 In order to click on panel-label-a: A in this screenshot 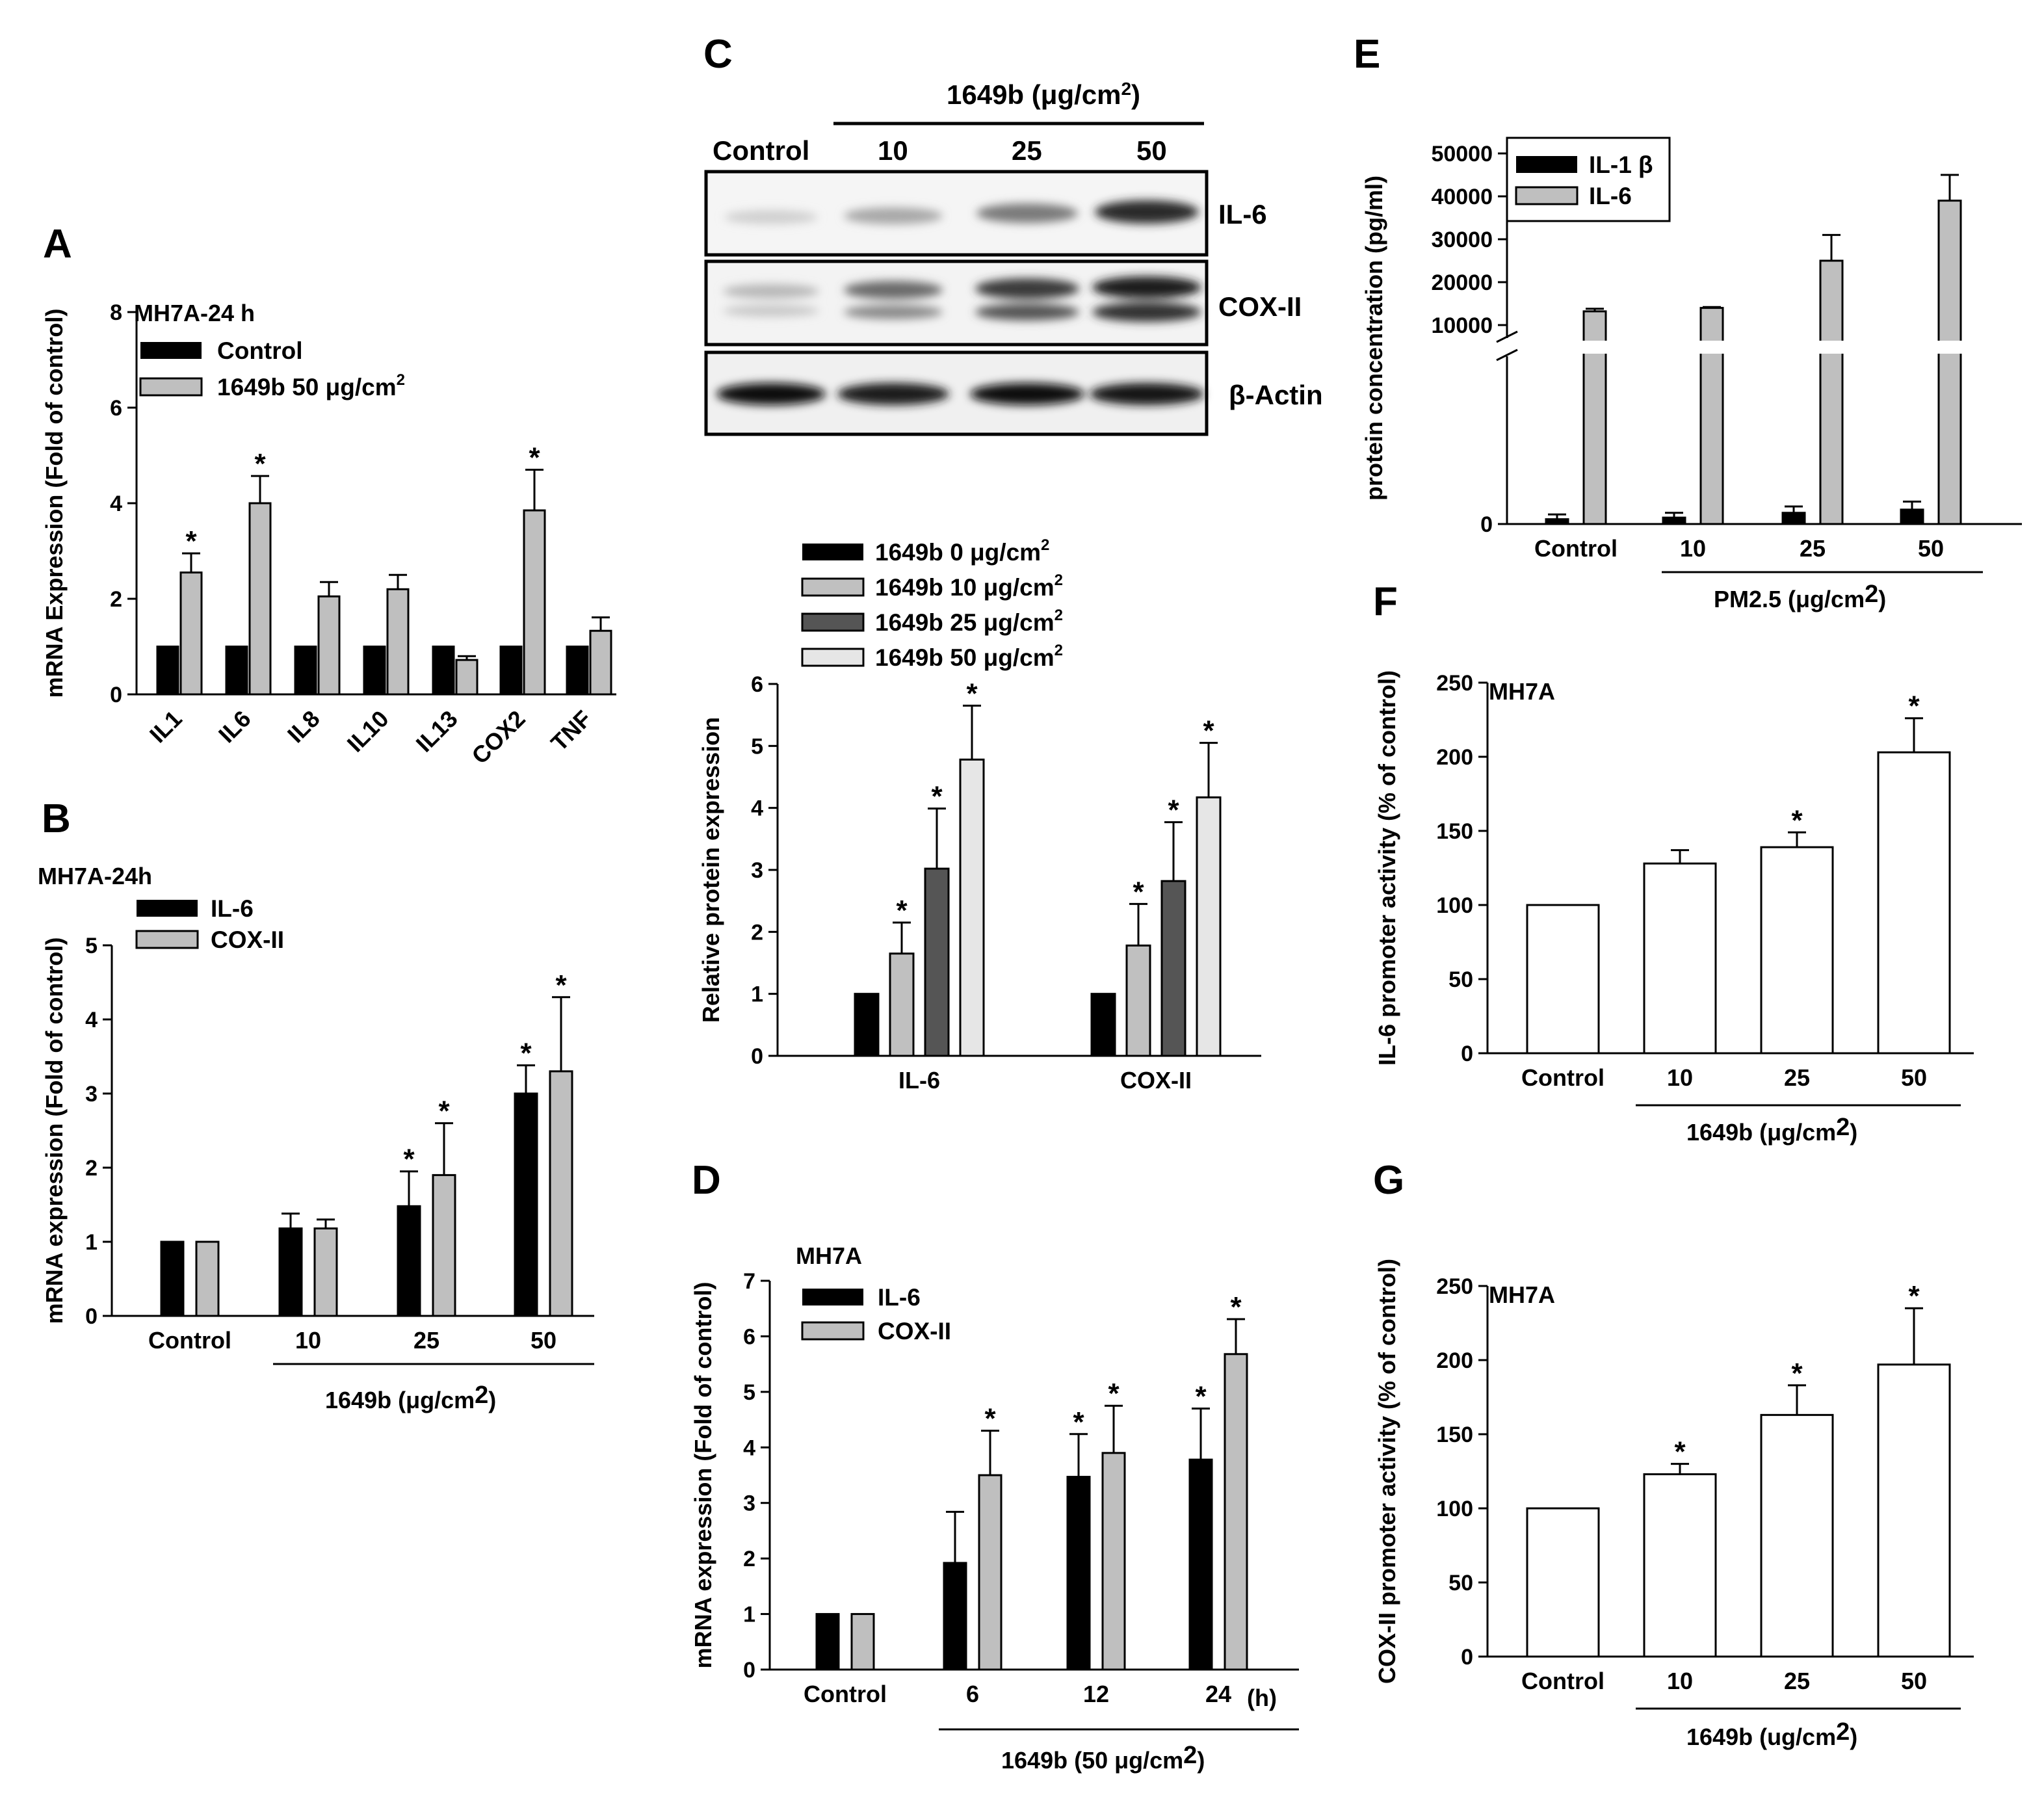, I will do `click(57, 244)`.